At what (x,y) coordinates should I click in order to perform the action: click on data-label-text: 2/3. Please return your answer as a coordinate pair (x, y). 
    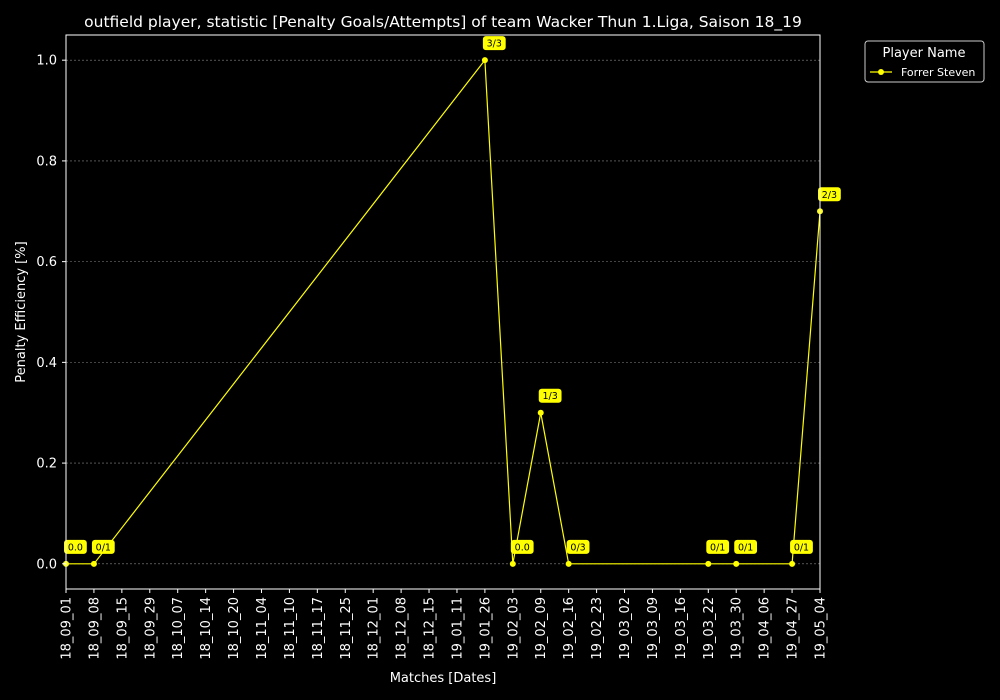
    Looking at the image, I should click on (829, 195).